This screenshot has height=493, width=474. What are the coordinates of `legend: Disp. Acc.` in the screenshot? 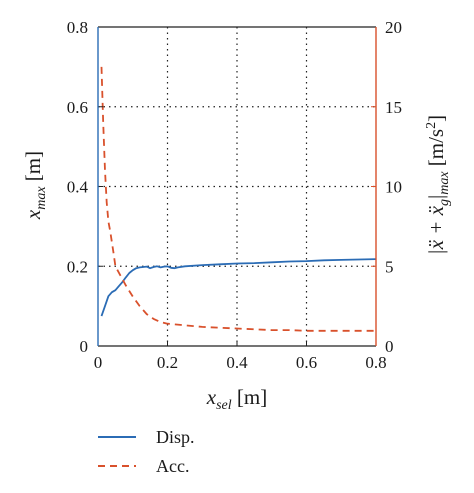 It's located at (146, 451).